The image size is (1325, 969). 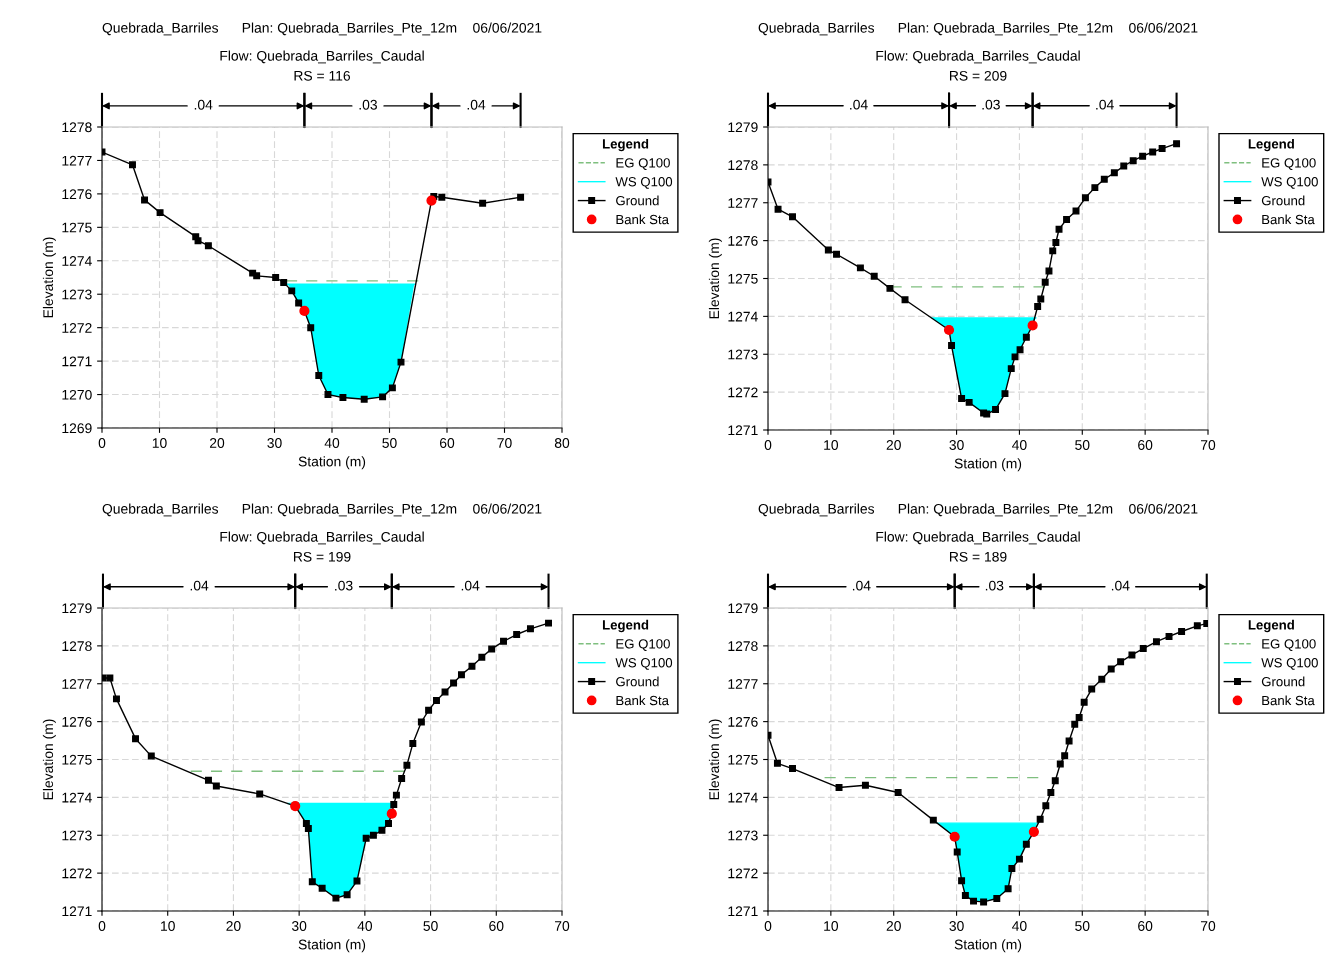 What do you see at coordinates (978, 546) in the screenshot?
I see `chart-subtitle: Flow: Quebrada_Barriles_Caudal RS = 189` at bounding box center [978, 546].